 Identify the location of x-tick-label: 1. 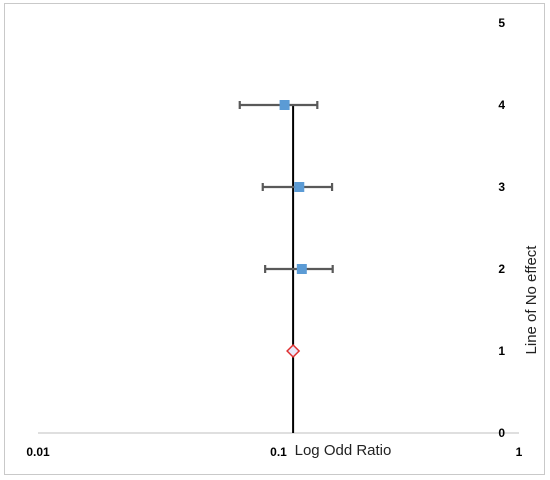
(519, 452).